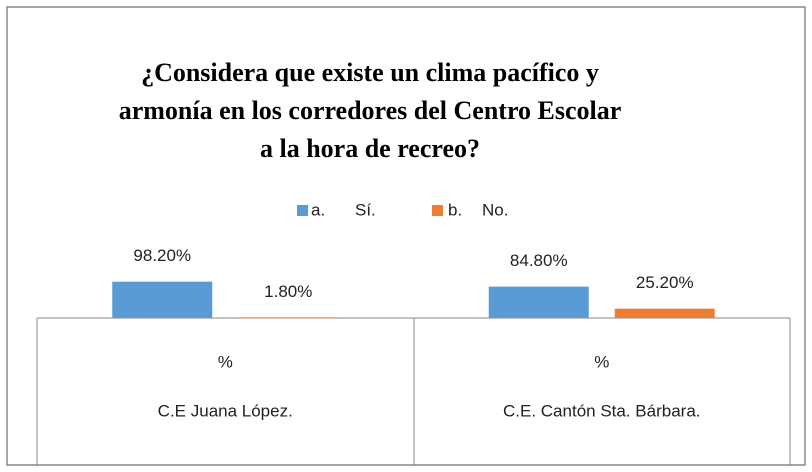  I want to click on data-label: 98.20%, so click(162, 255).